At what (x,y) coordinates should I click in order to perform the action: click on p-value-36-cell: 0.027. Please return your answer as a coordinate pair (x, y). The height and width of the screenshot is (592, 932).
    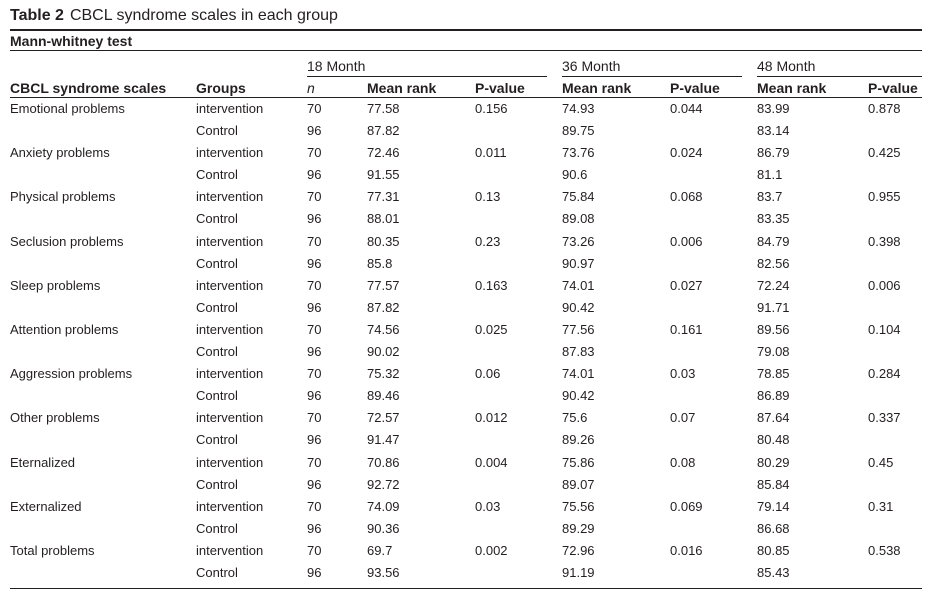
    Looking at the image, I should click on (686, 285).